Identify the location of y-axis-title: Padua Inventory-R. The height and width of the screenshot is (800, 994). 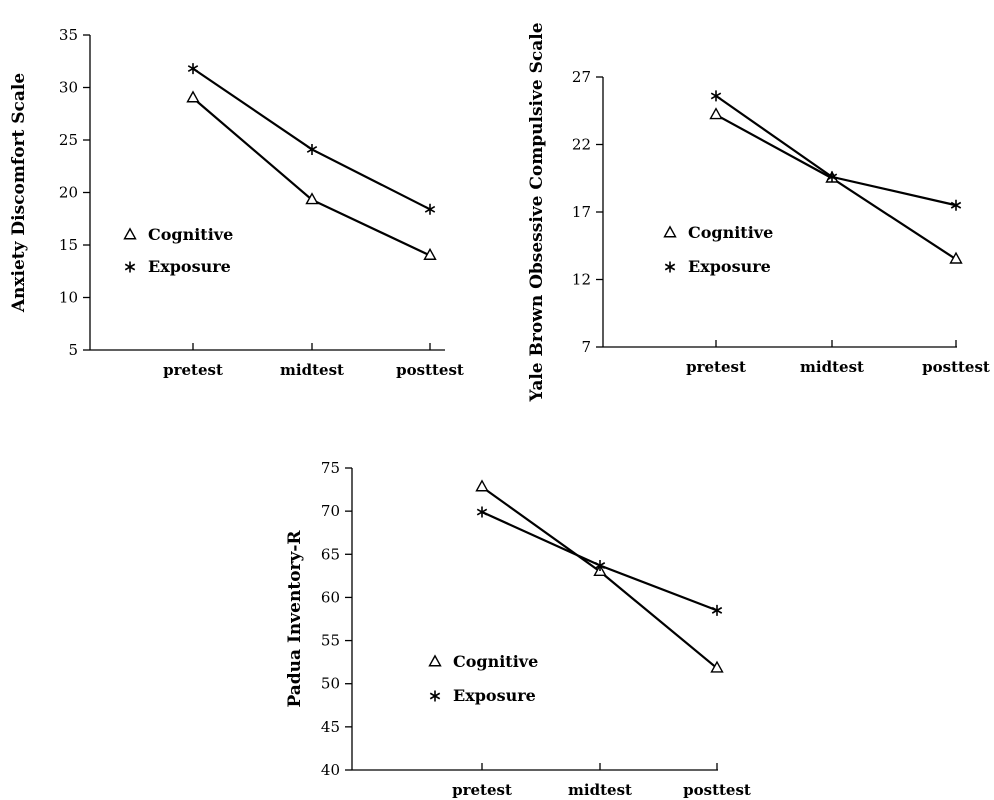
(295, 619).